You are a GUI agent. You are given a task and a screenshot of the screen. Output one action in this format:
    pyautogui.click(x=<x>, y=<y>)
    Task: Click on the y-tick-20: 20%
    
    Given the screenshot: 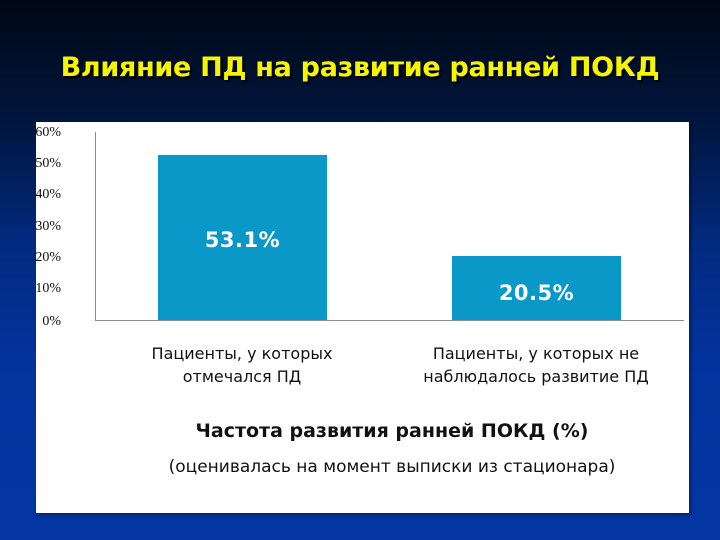 What is the action you would take?
    pyautogui.click(x=48, y=257)
    